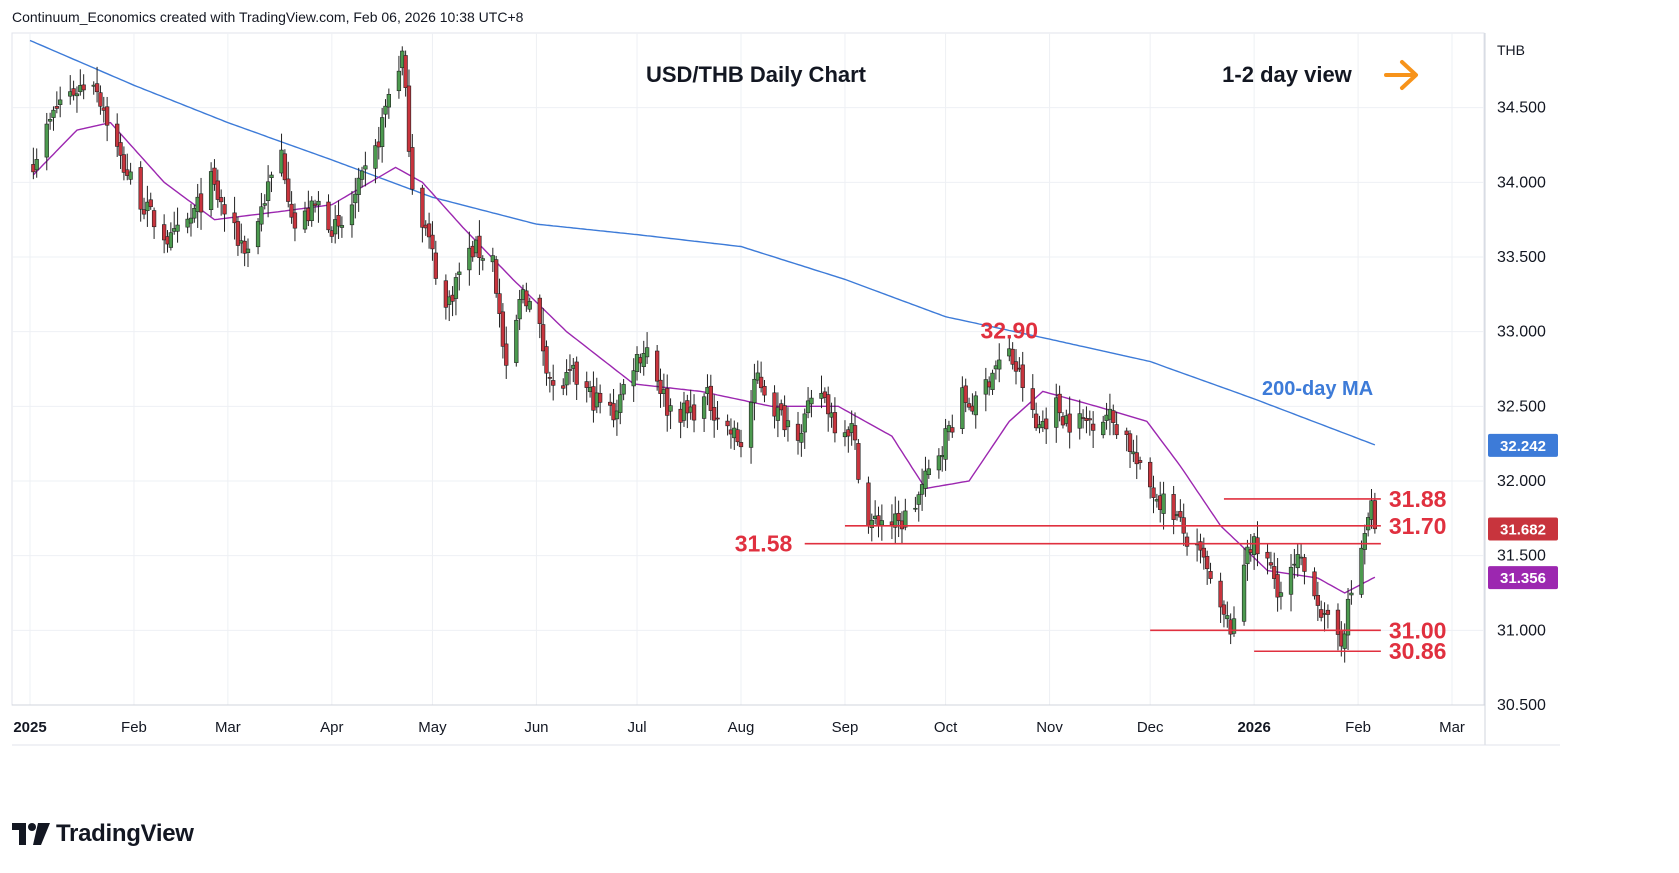 The height and width of the screenshot is (873, 1679). What do you see at coordinates (1452, 727) in the screenshot?
I see `x-tick-label: Mar` at bounding box center [1452, 727].